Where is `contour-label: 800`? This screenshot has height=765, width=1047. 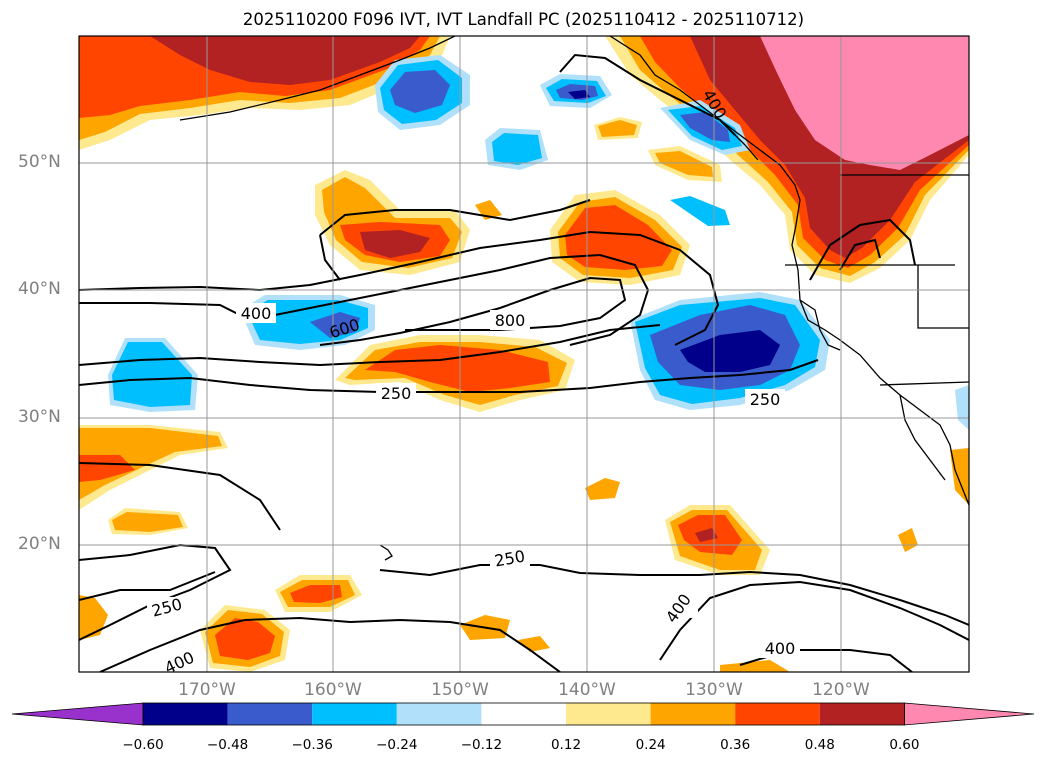 contour-label: 800 is located at coordinates (510, 320).